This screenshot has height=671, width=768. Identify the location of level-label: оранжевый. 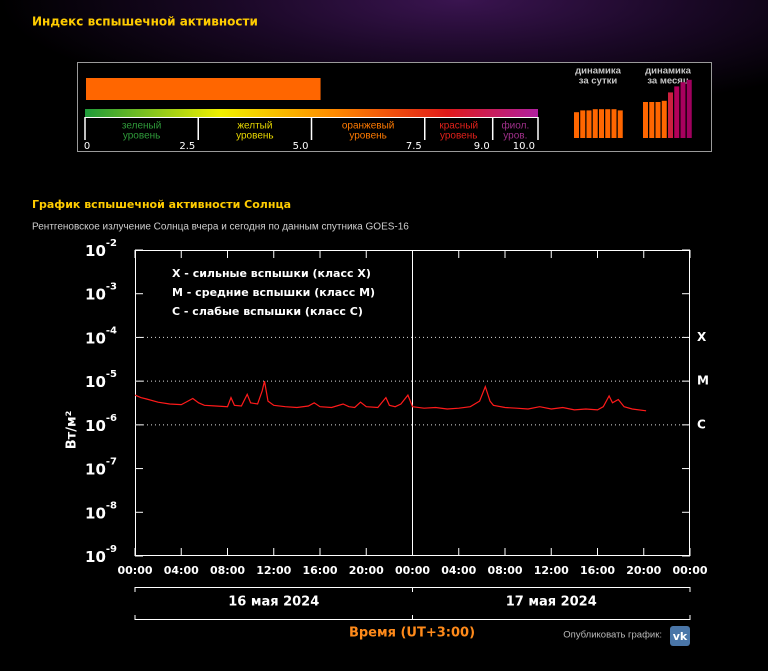
(368, 126).